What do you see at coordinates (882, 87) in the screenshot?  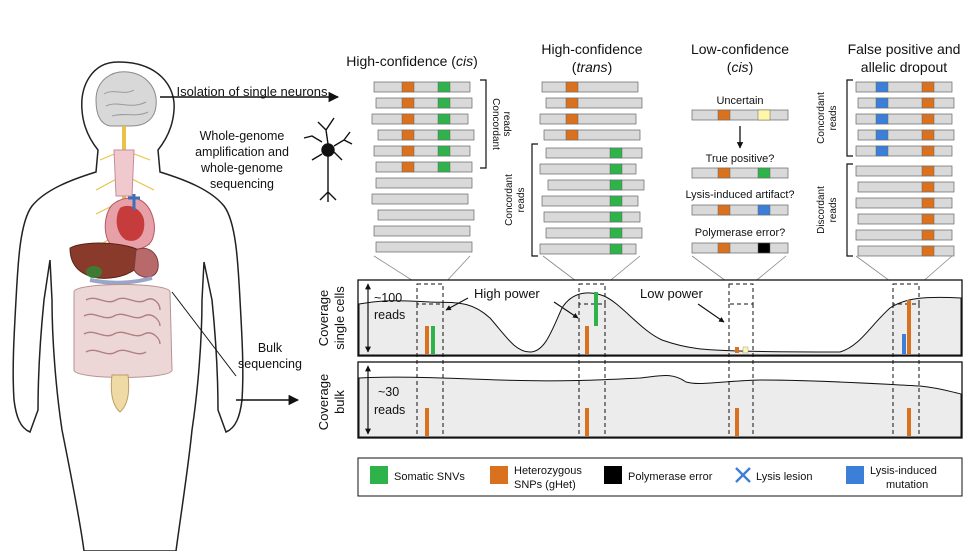 I see `fp-concordant-read-1-blue-mark` at bounding box center [882, 87].